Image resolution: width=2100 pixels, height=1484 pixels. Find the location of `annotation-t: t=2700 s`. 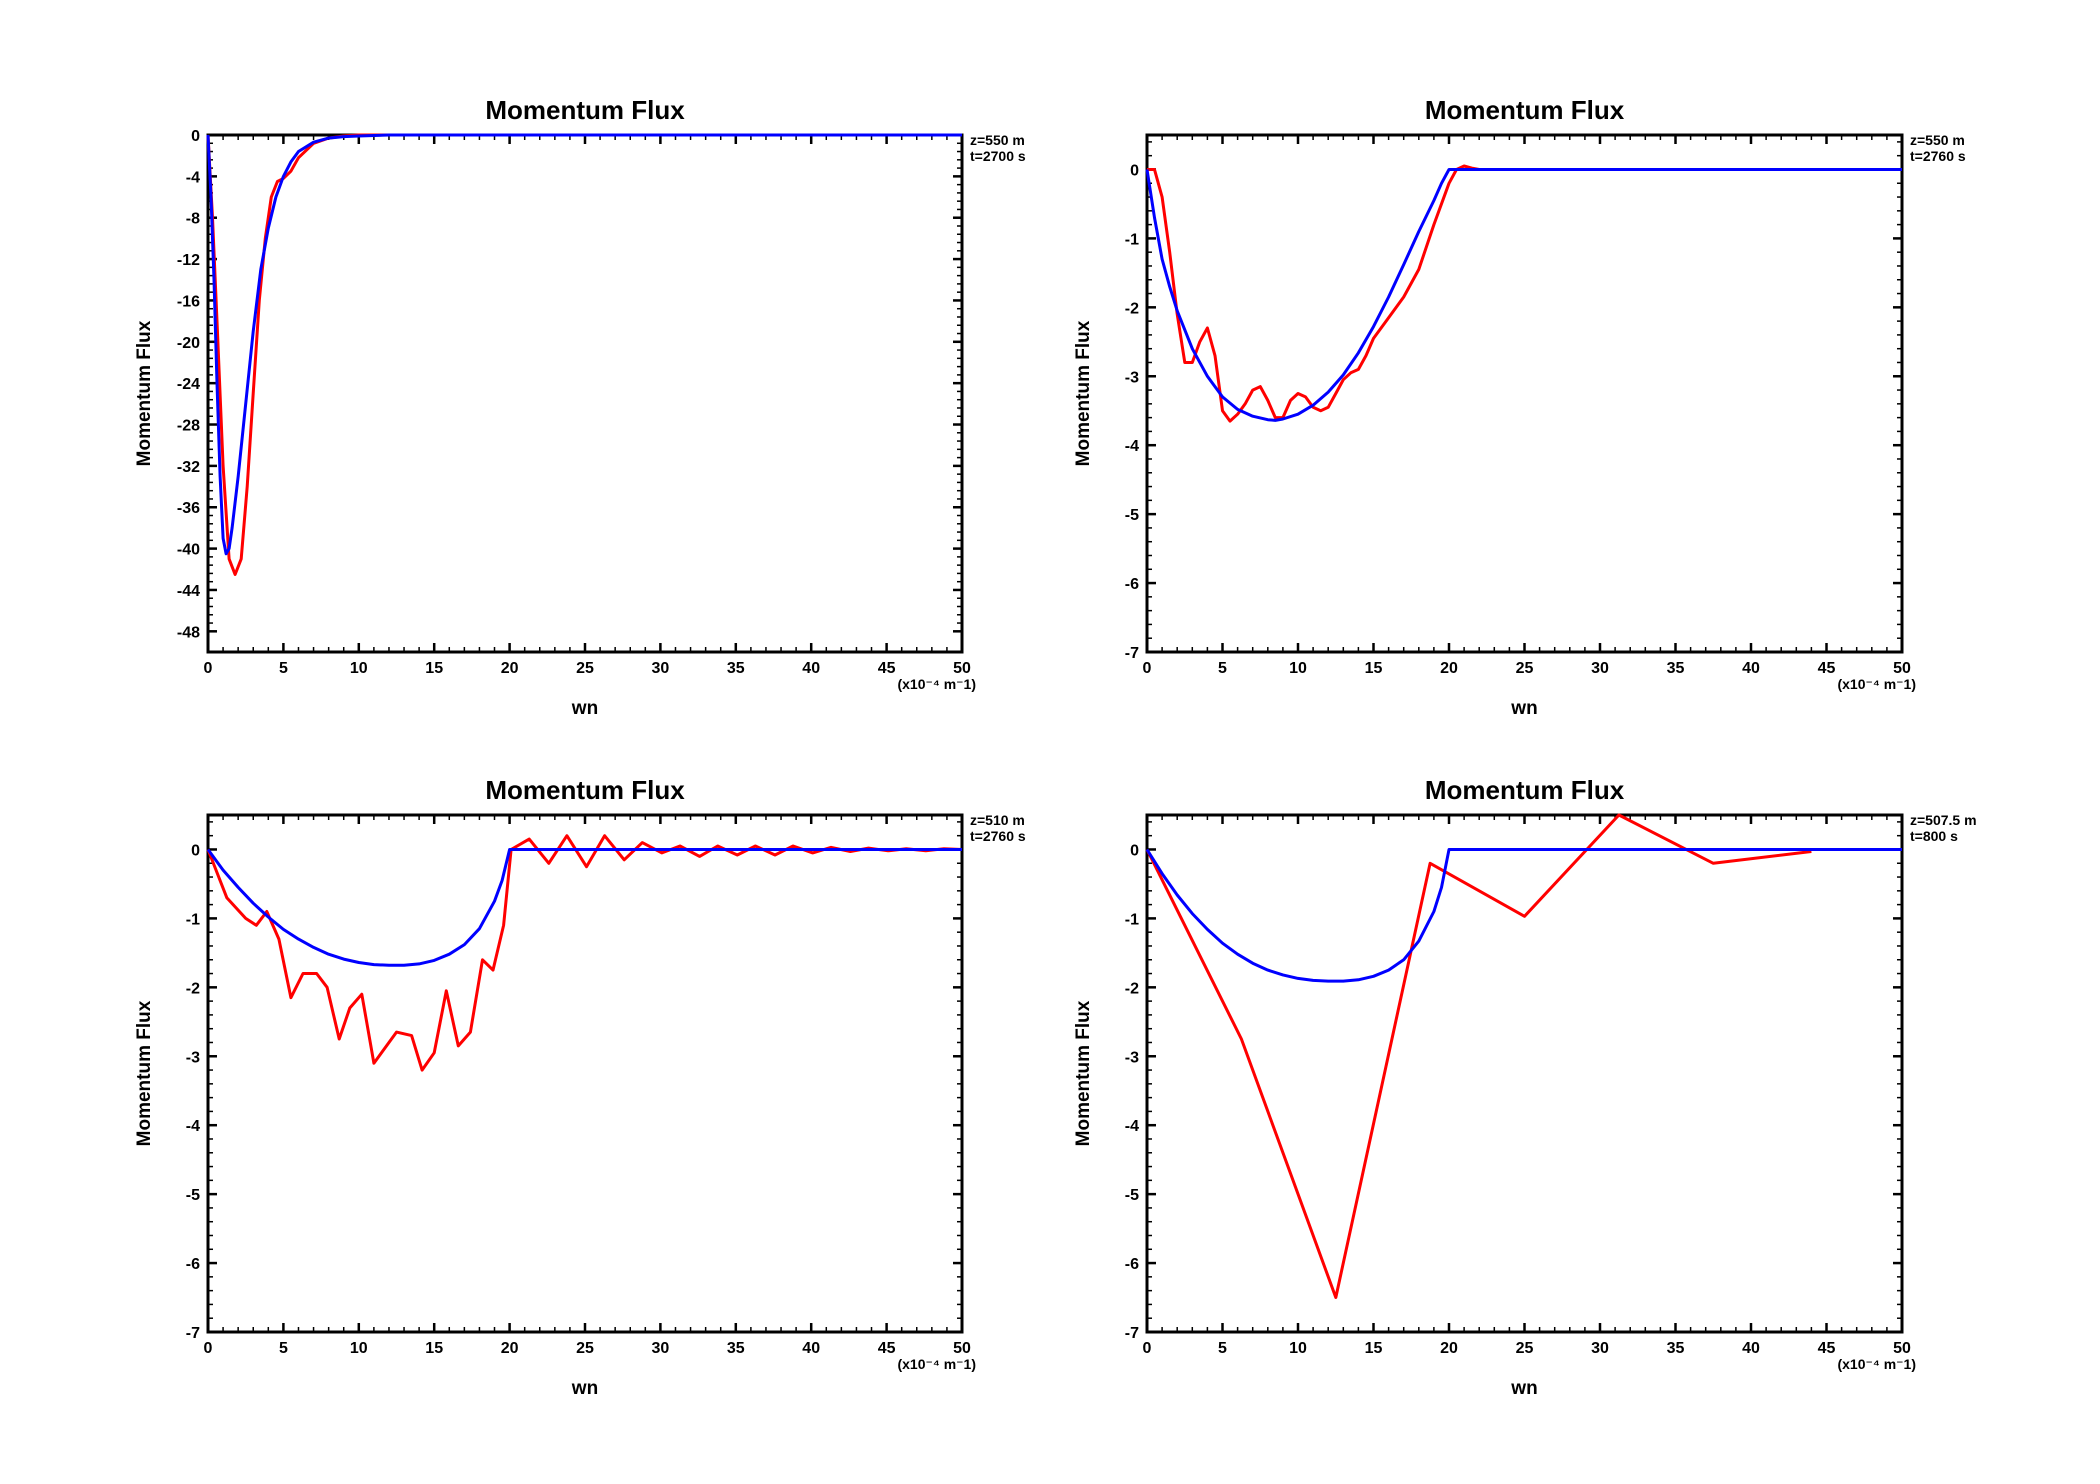

annotation-t: t=2700 s is located at coordinates (998, 156).